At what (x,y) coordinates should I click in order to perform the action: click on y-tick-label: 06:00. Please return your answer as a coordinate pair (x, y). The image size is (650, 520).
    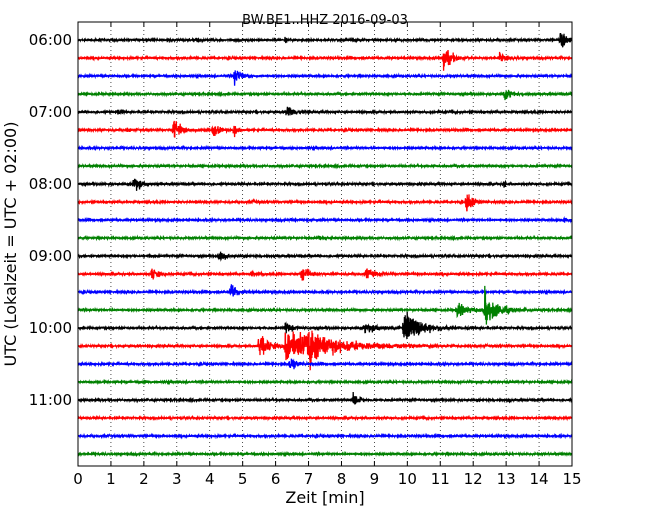
    Looking at the image, I should click on (50, 40).